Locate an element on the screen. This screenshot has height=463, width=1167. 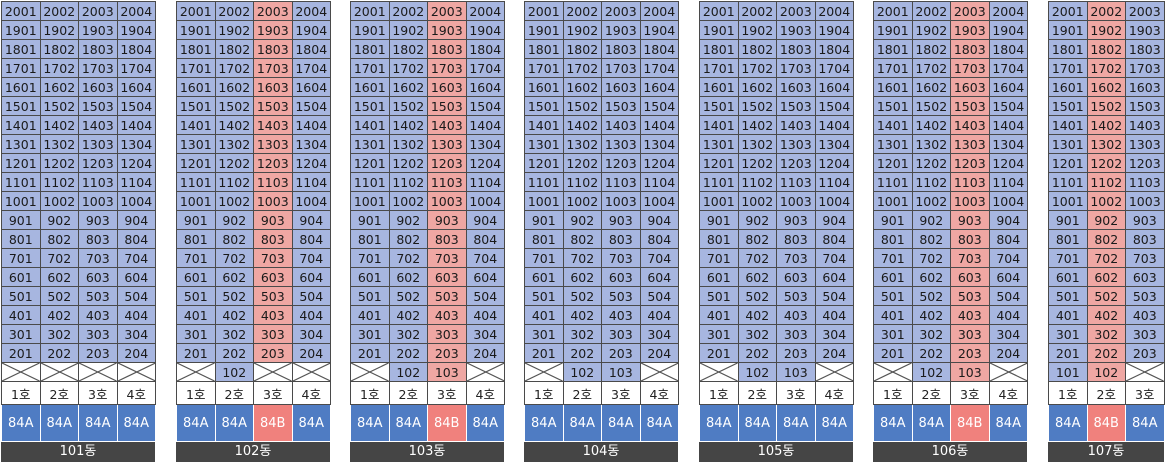
unit-cell: 1204 is located at coordinates (485, 163).